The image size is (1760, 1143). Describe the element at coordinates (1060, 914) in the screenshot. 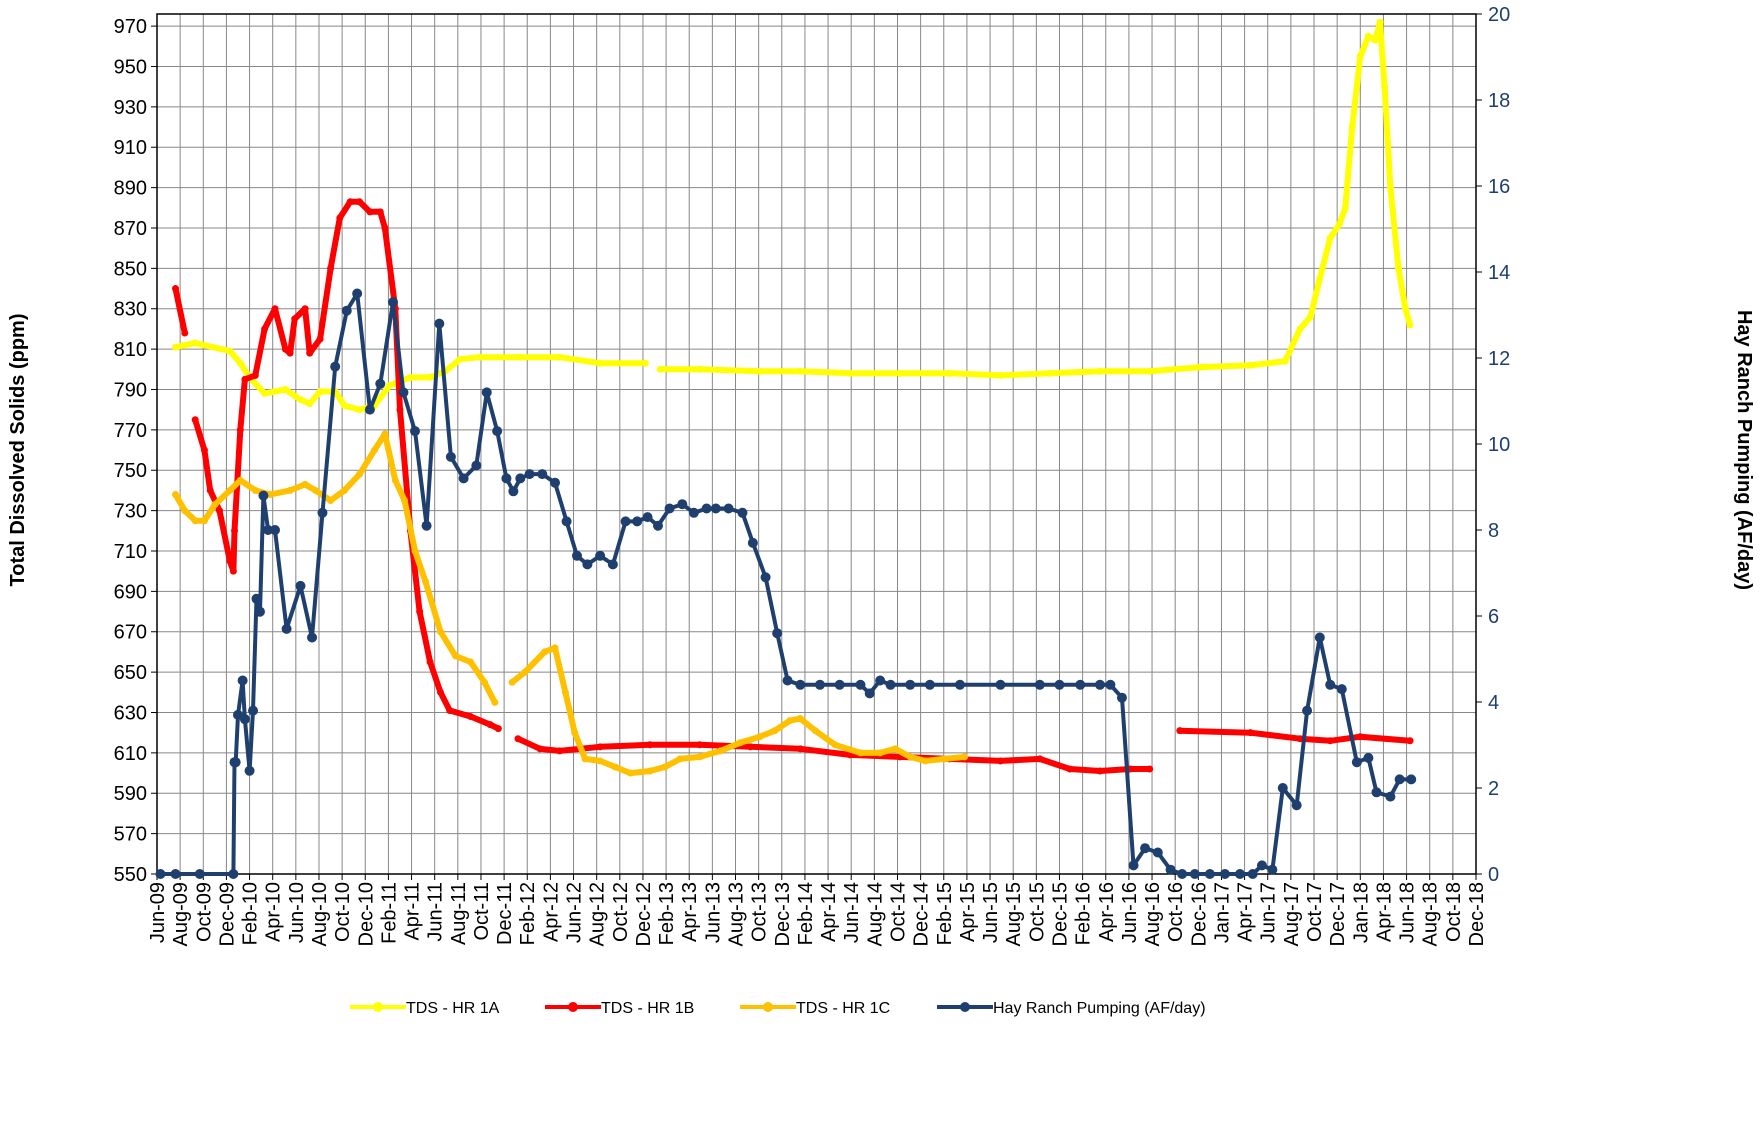

I see `x-tick-label: Dec-15` at that location.